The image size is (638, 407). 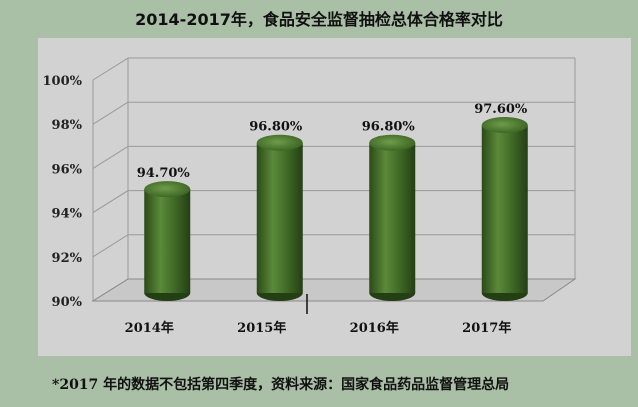 What do you see at coordinates (67, 125) in the screenshot?
I see `y-tick-label: 98%` at bounding box center [67, 125].